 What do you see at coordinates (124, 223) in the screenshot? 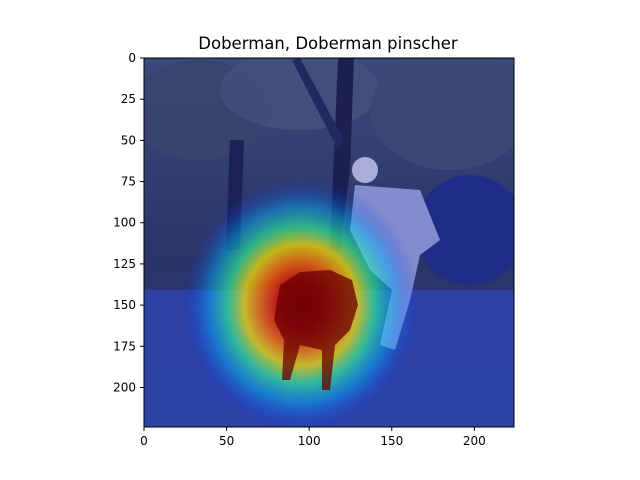
I see `y-tick-label: 100` at bounding box center [124, 223].